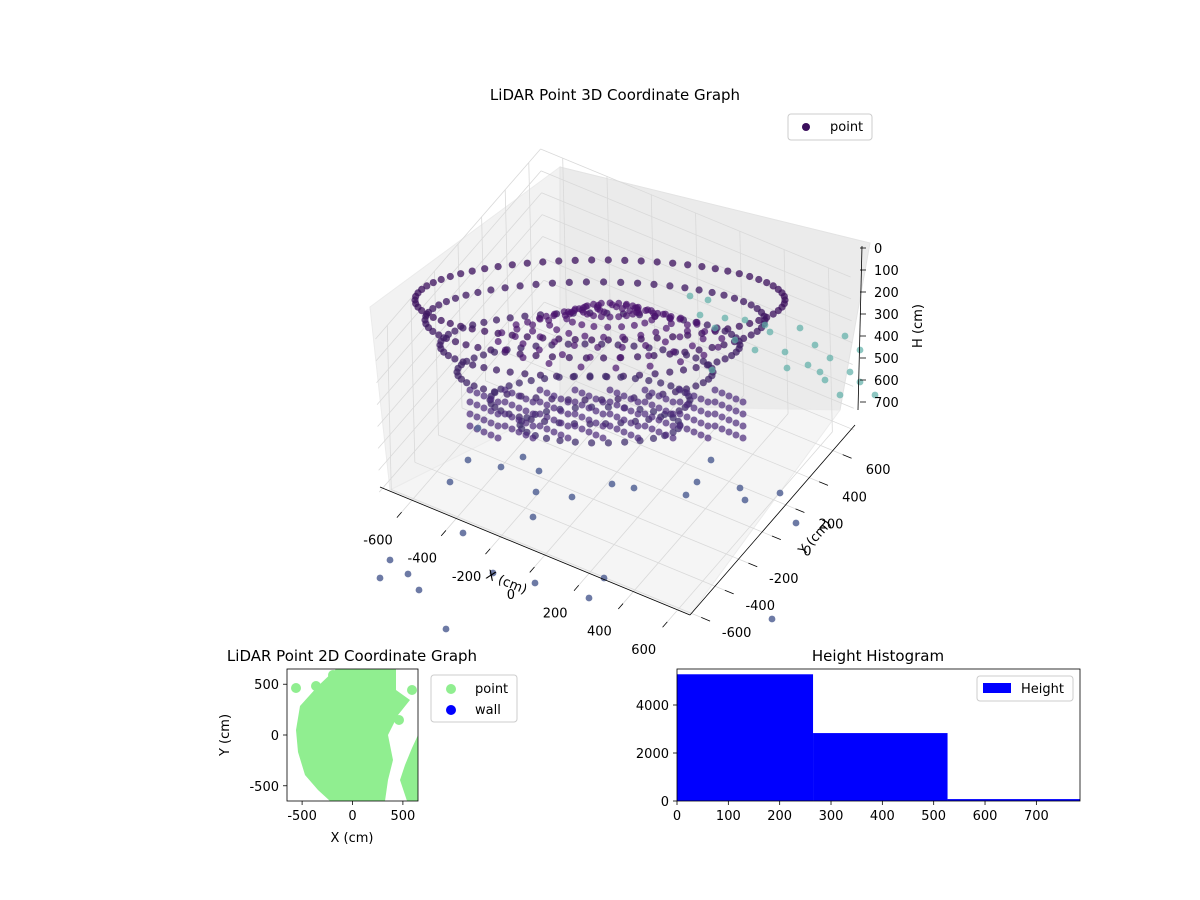 Image resolution: width=1200 pixels, height=900 pixels. What do you see at coordinates (806, 127) in the screenshot?
I see `legend-3d-marker` at bounding box center [806, 127].